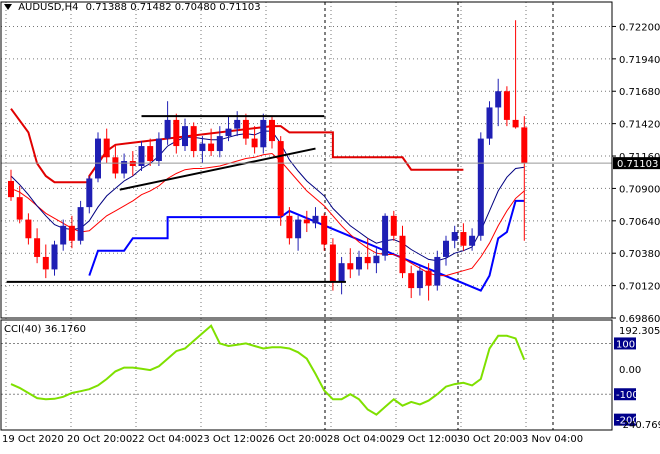  I want to click on triangle-down-icon, so click(8, 7).